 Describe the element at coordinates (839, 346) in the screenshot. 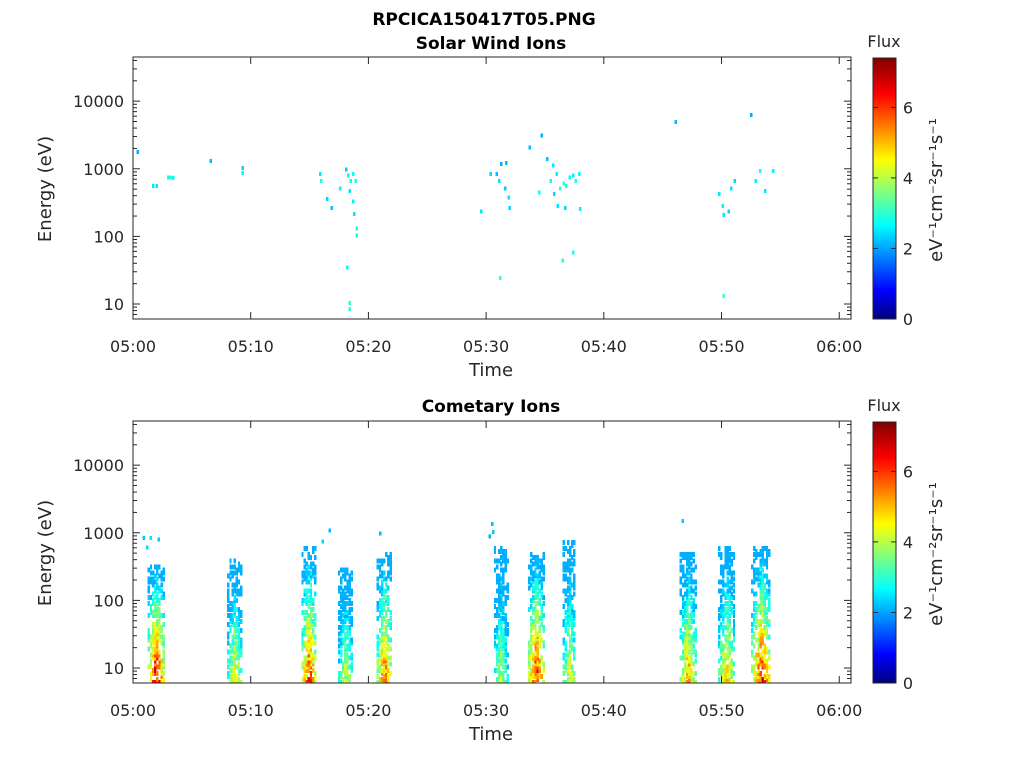

I see `x-tick-label: 06:00` at that location.